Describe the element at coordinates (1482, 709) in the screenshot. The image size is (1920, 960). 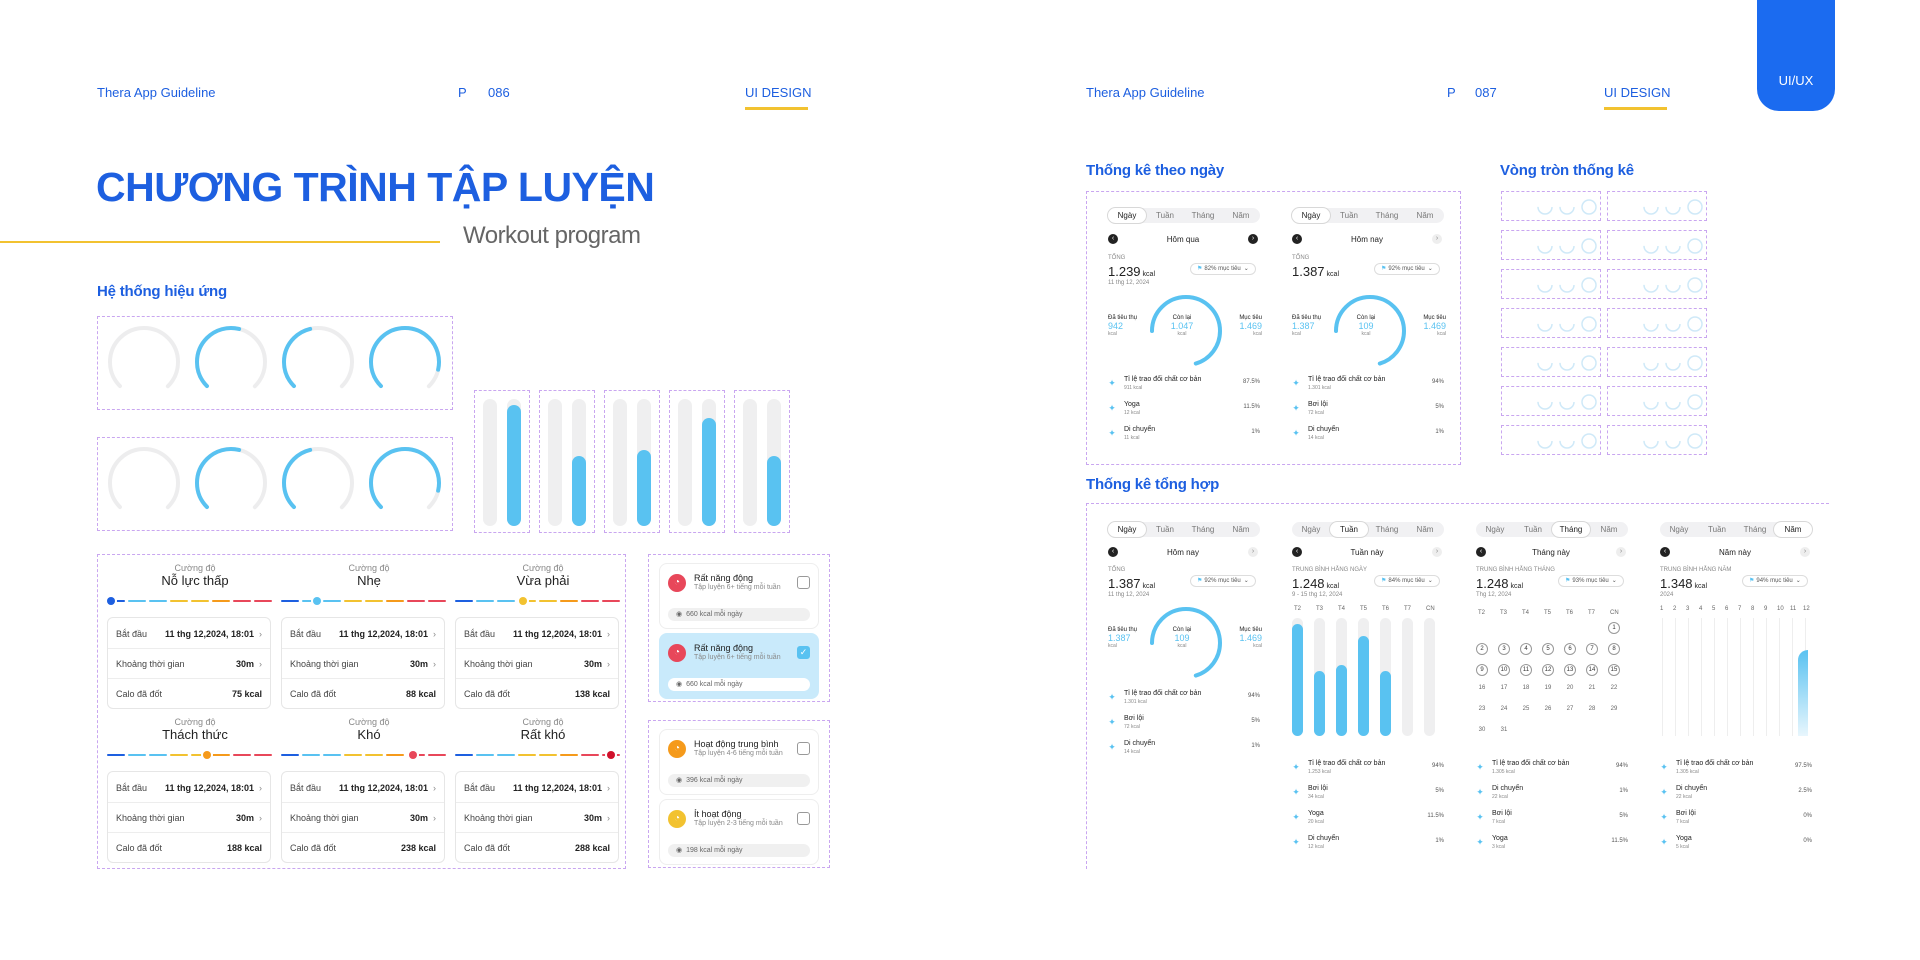
I see `calendar-day: 23` at that location.